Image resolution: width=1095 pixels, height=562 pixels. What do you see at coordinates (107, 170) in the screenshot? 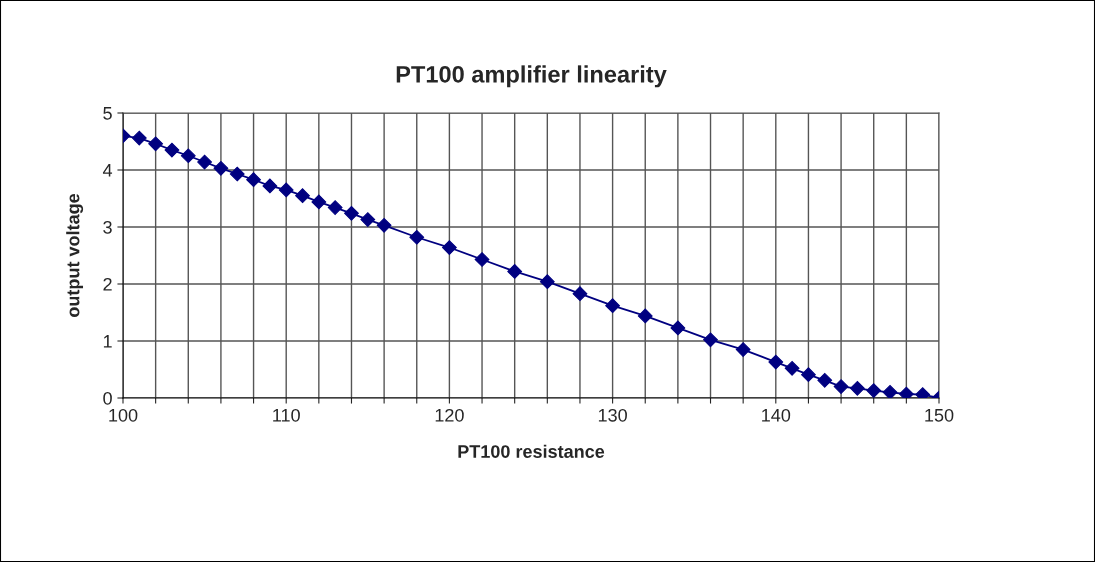
I see `y-tick-label: 4` at bounding box center [107, 170].